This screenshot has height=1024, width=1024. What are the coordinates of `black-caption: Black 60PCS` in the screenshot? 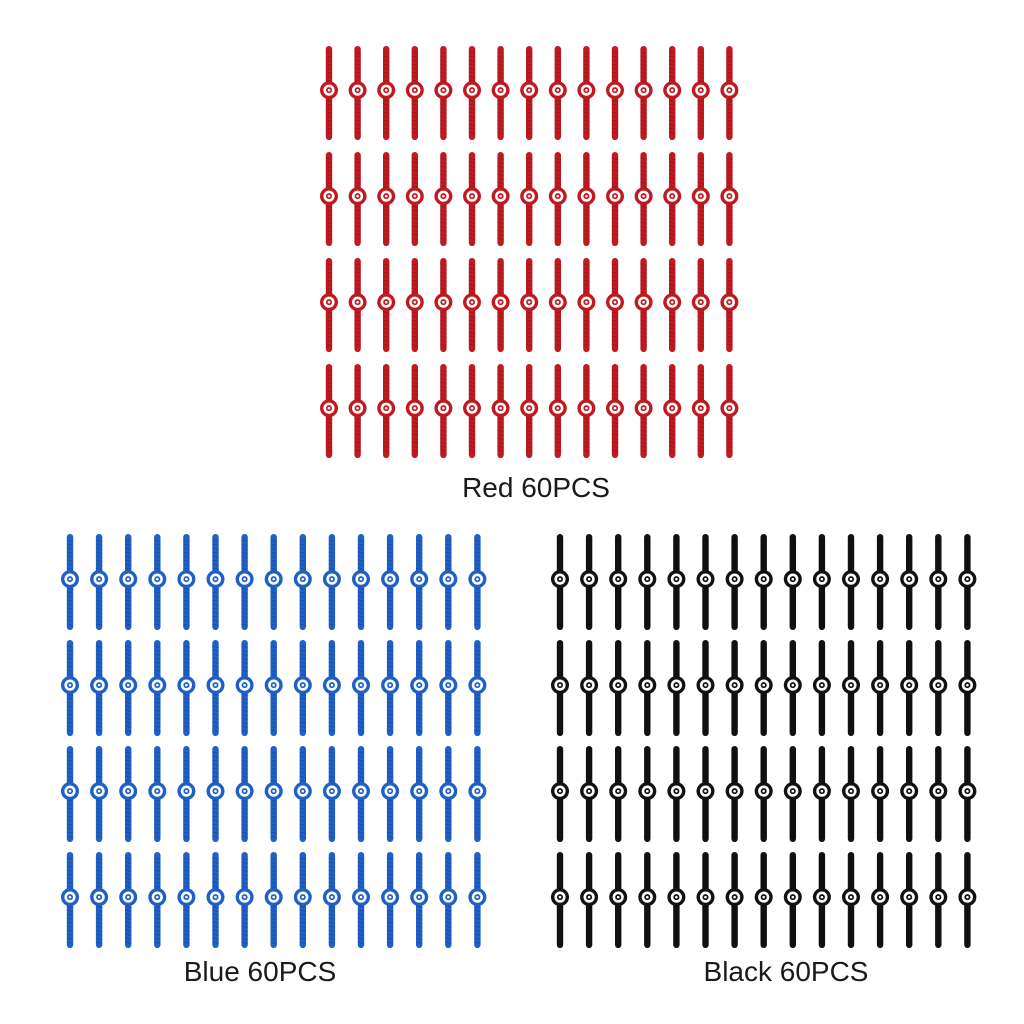 It's located at (786, 971).